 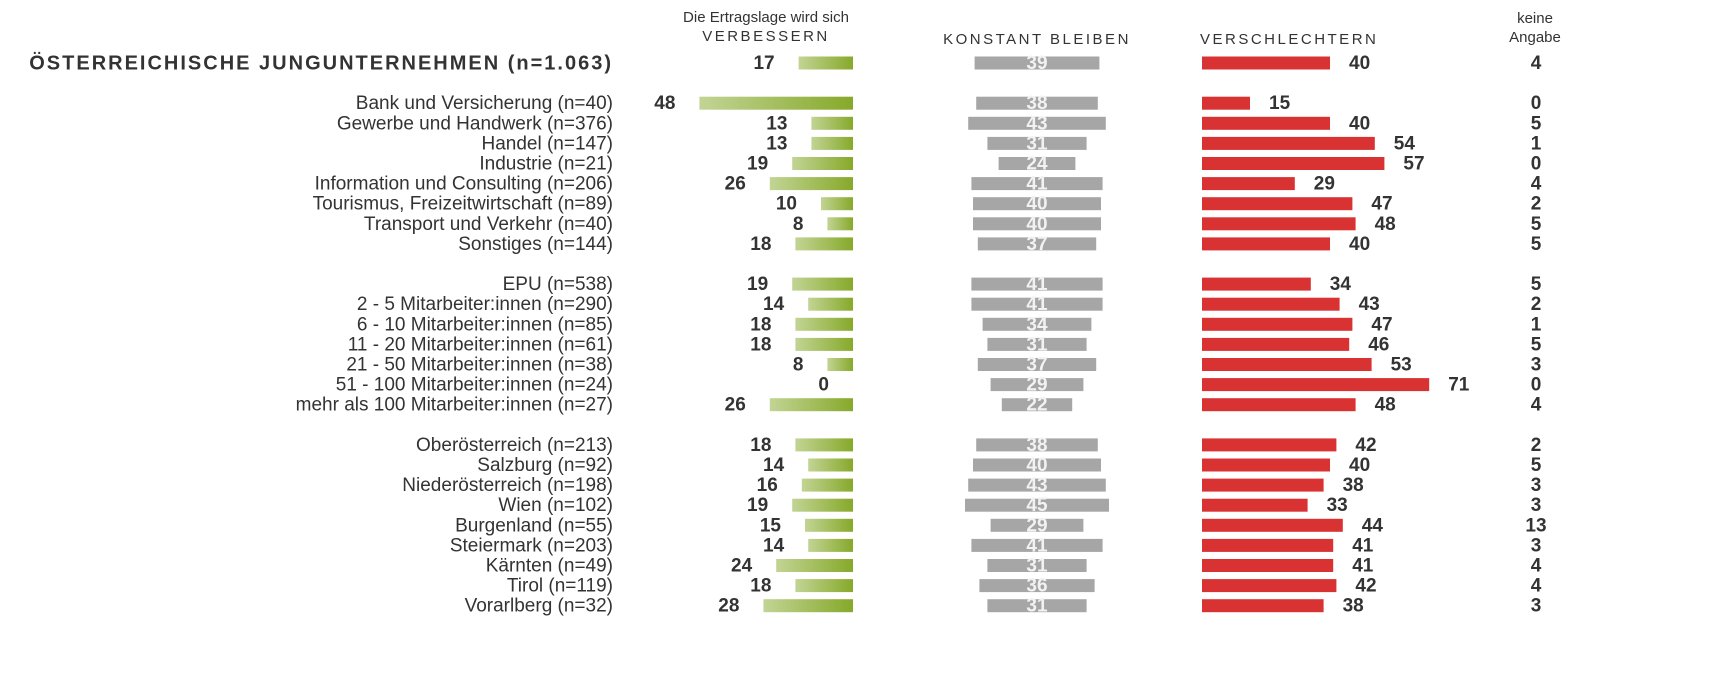 What do you see at coordinates (766, 17) in the screenshot?
I see `header-note: Die Ertragslage wird sich` at bounding box center [766, 17].